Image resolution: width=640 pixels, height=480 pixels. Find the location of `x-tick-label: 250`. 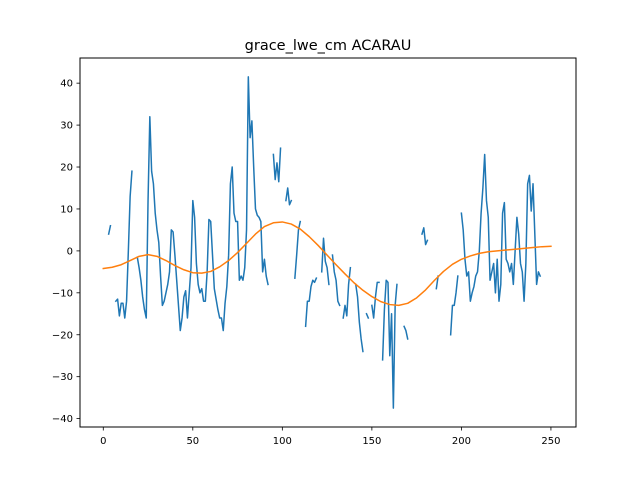

x-tick-label: 250 is located at coordinates (550, 441).